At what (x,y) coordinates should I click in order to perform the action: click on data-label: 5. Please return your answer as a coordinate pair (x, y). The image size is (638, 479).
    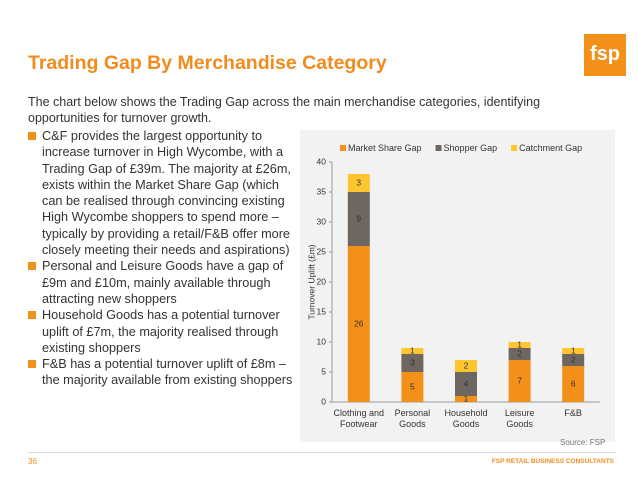
    Looking at the image, I should click on (412, 386).